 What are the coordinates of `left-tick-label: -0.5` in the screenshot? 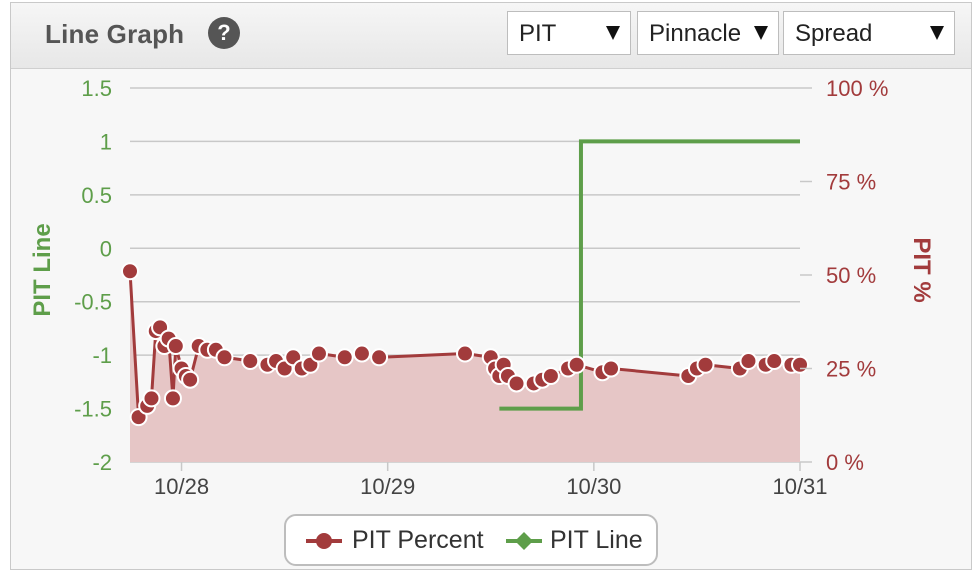 It's located at (93, 302).